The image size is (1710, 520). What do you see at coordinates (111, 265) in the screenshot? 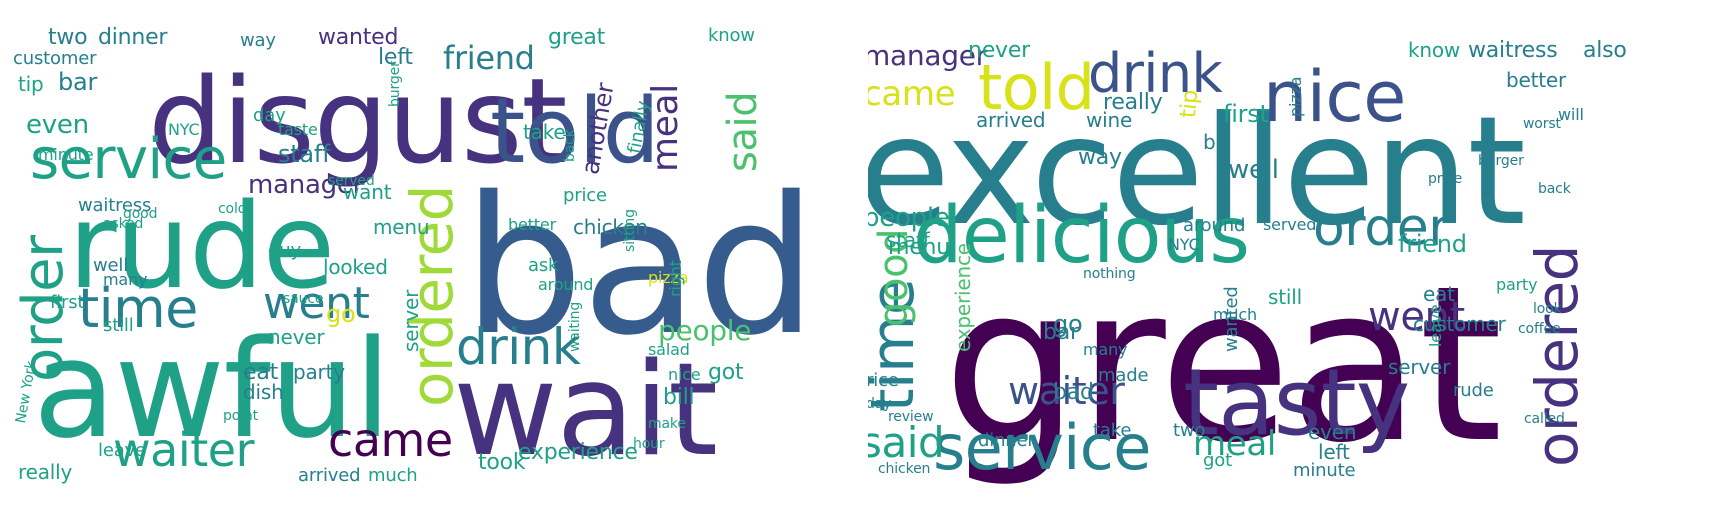
I see `word-well: well` at bounding box center [111, 265].